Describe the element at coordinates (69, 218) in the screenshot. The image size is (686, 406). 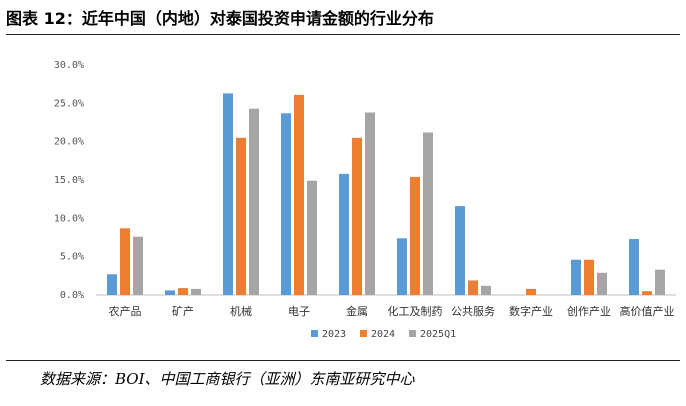
I see `y-tick-label: 10.0%` at that location.